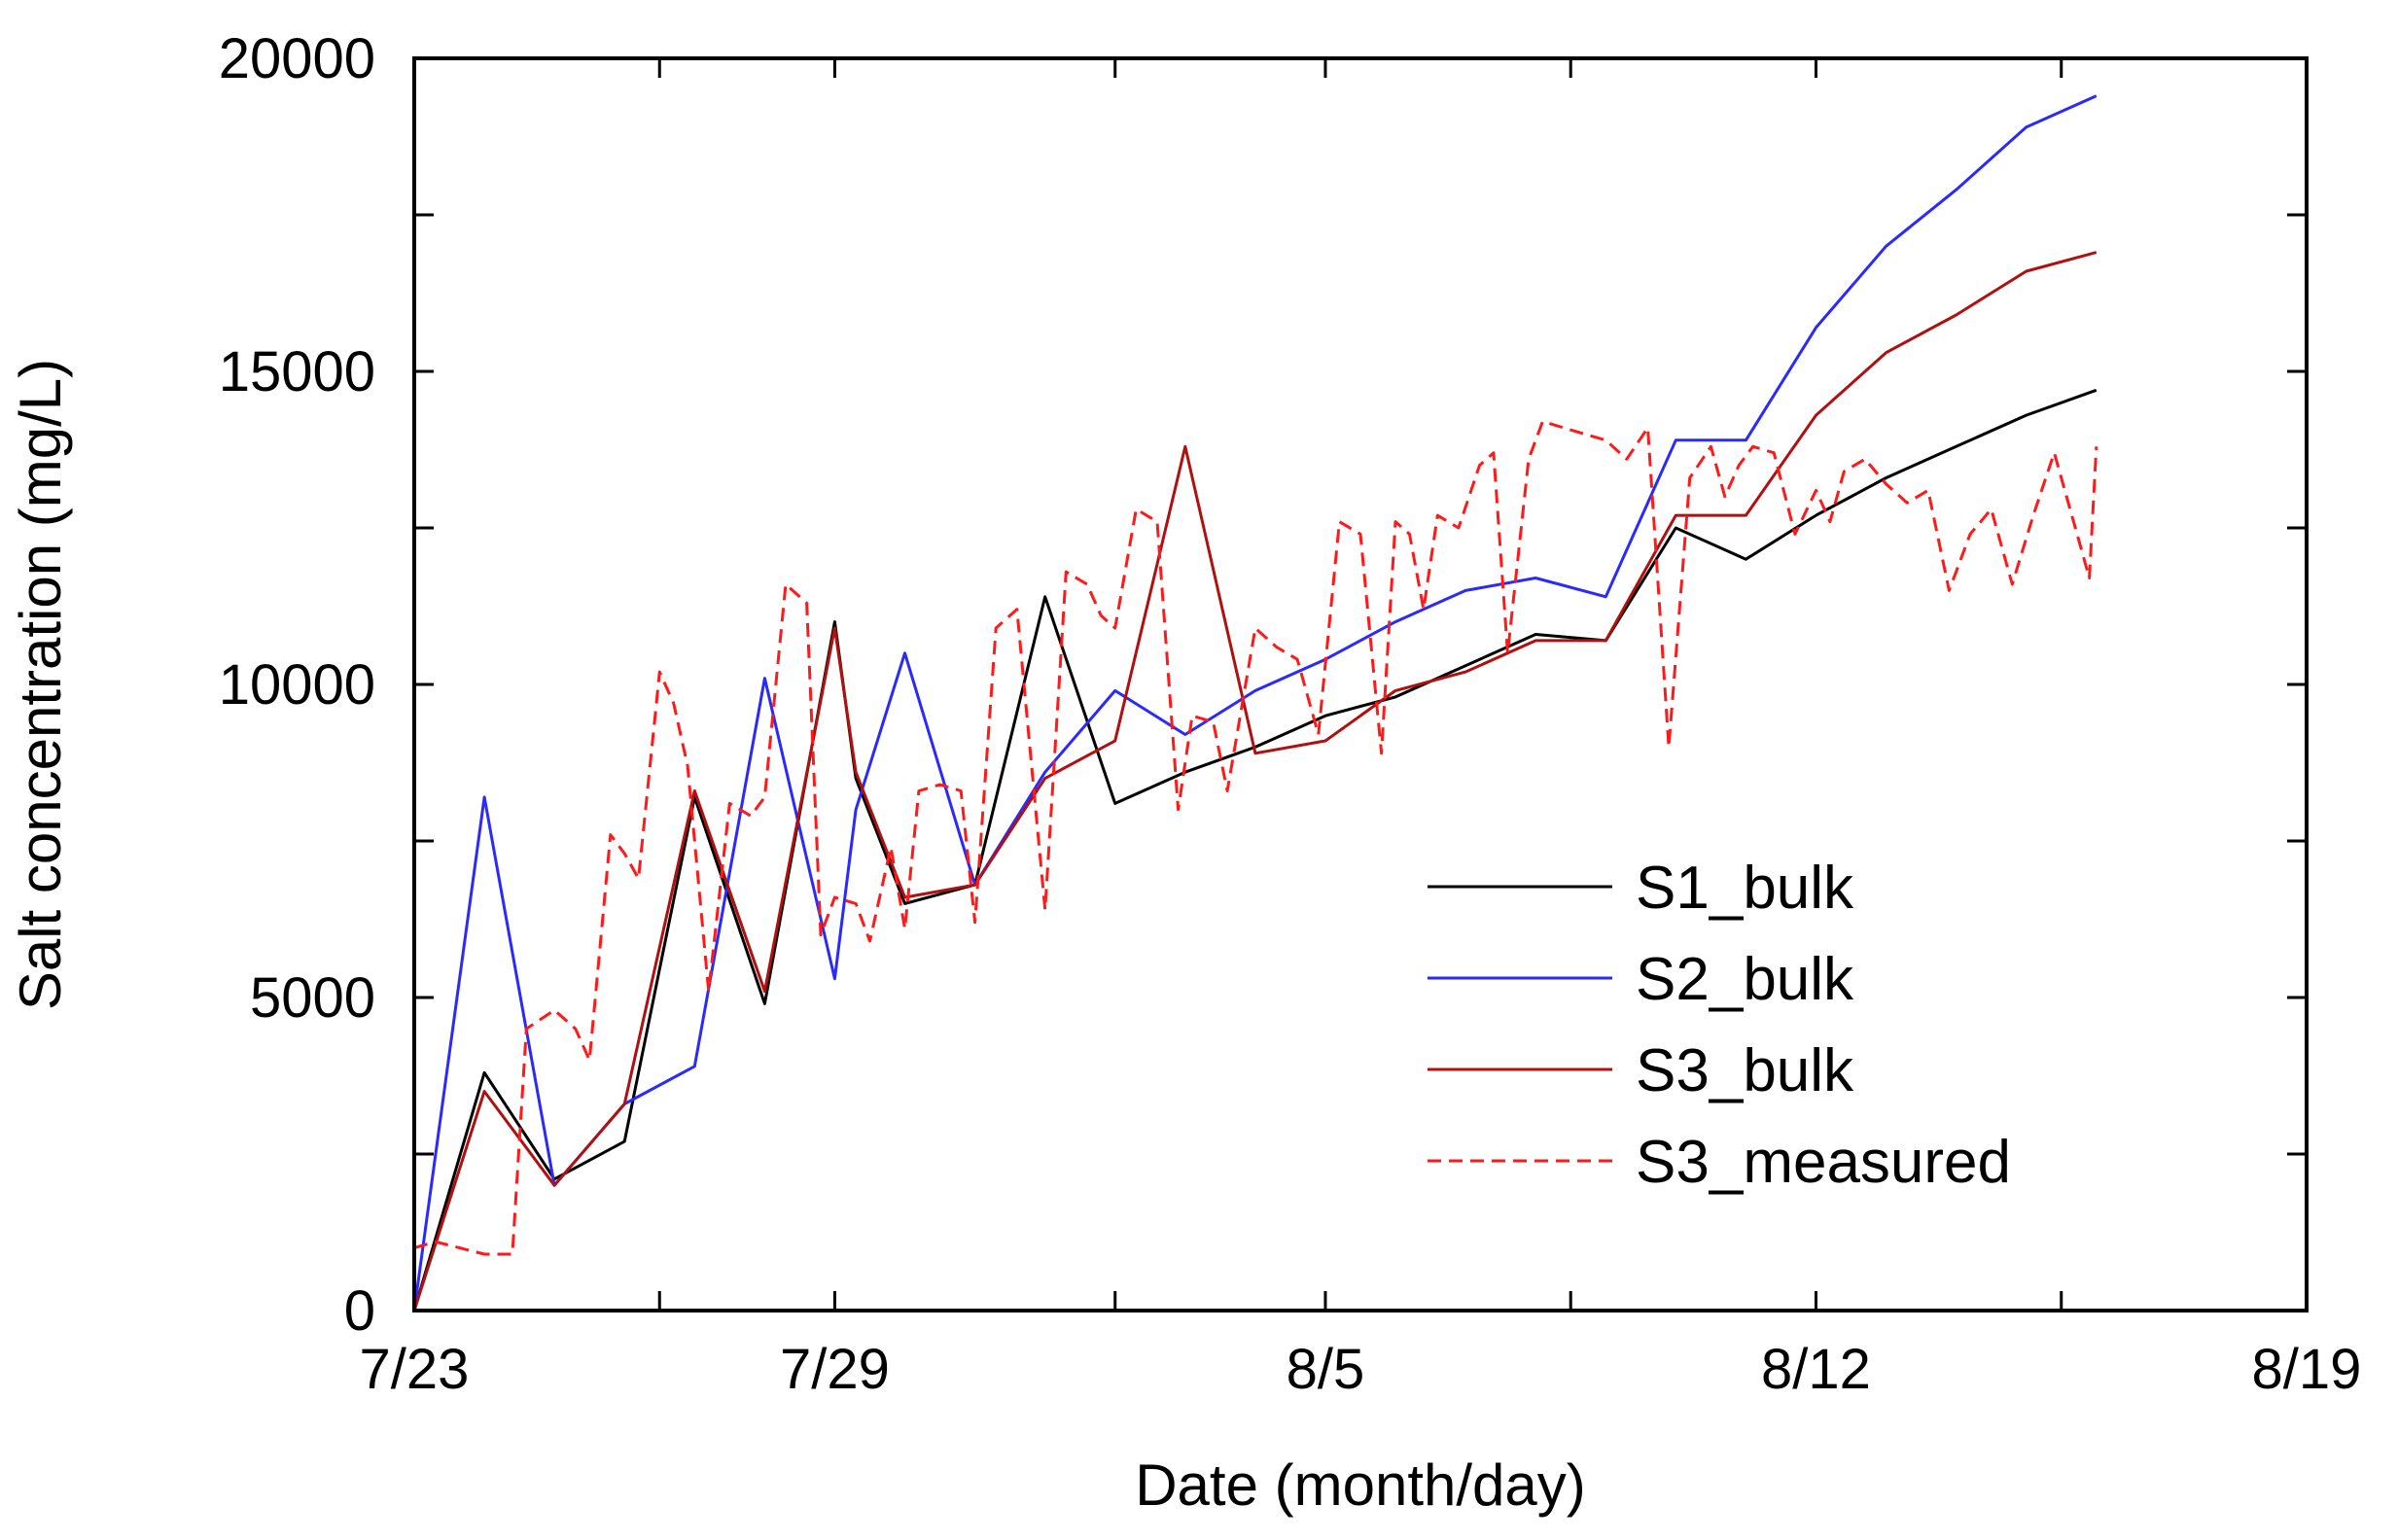 This screenshot has width=2398, height=1540. I want to click on legend-label-s3-measured: S3_measured, so click(1823, 1162).